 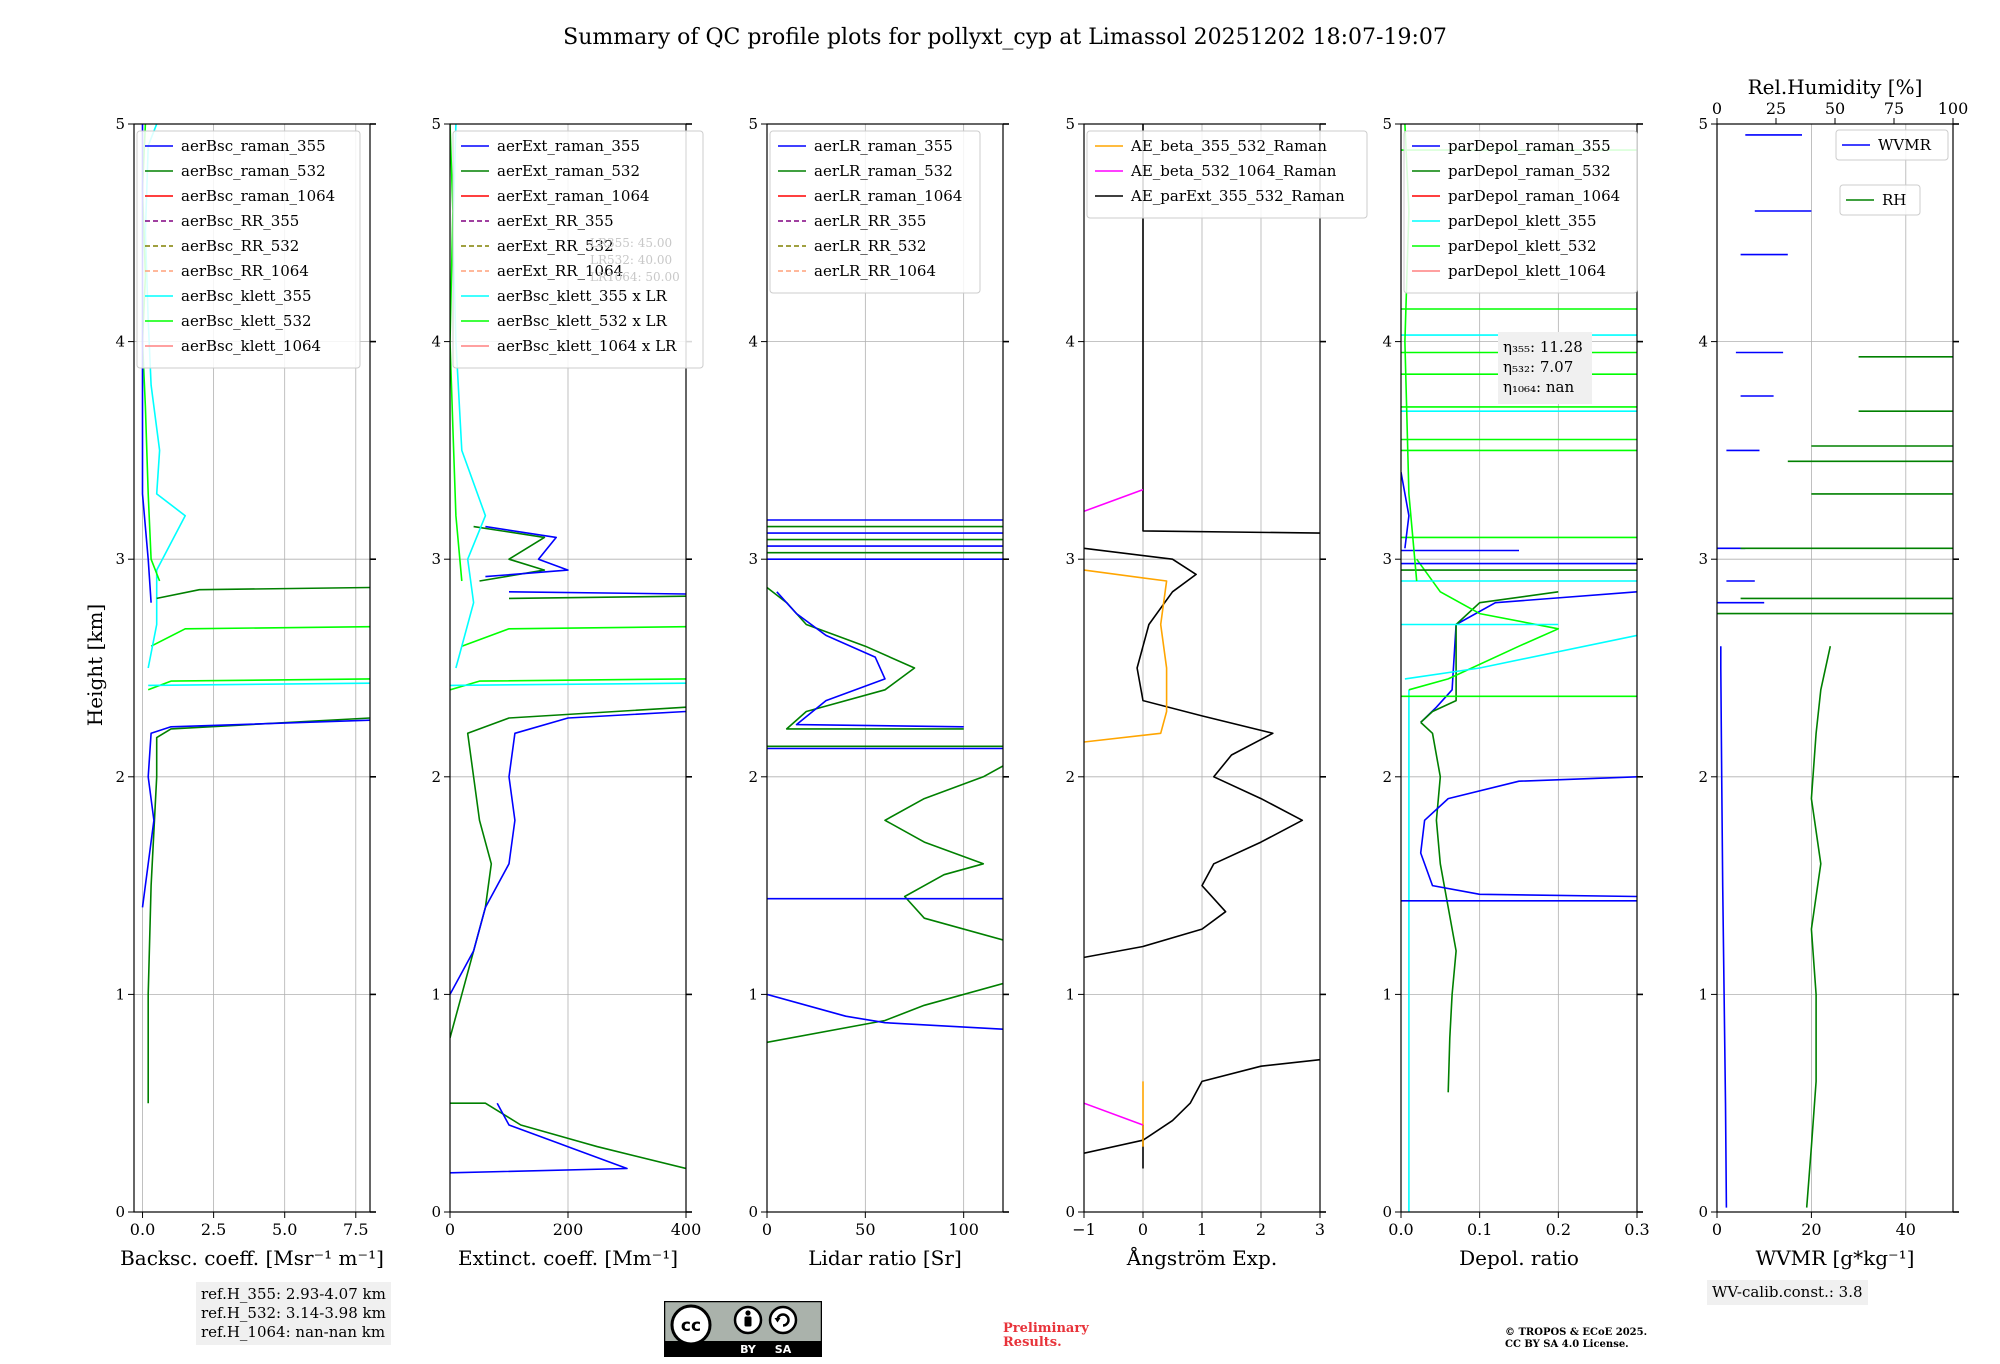 What do you see at coordinates (555, 221) in the screenshot?
I see `legend-label: aerExt_RR_355` at bounding box center [555, 221].